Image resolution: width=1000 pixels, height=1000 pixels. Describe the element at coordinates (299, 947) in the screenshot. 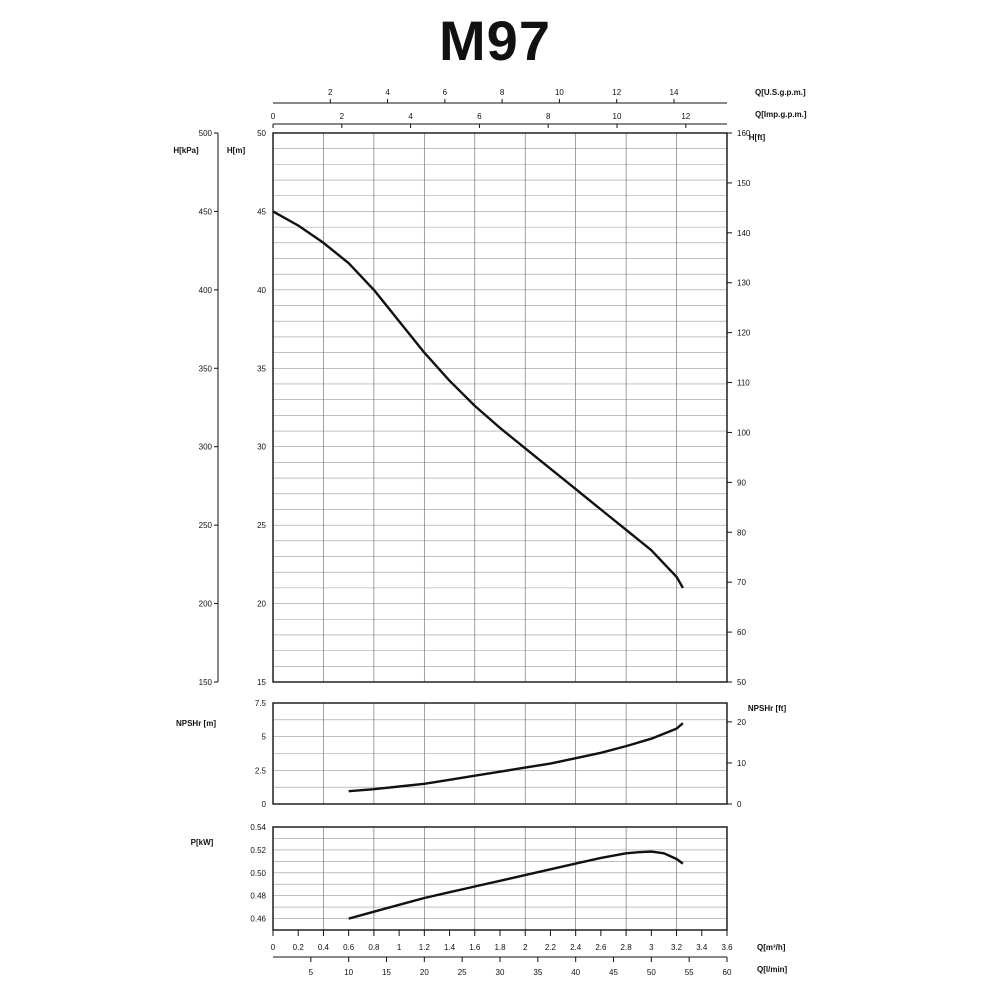

I see `q-m3h-tick-label: 0.2` at that location.